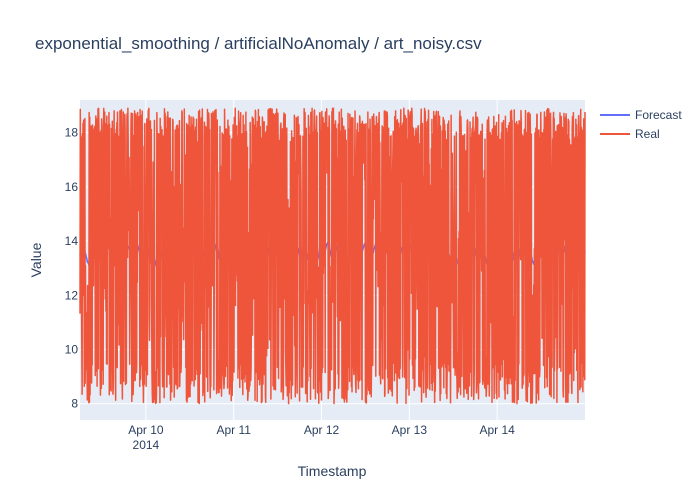  Describe the element at coordinates (497, 430) in the screenshot. I see `x-tick-label: Apr 14` at that location.